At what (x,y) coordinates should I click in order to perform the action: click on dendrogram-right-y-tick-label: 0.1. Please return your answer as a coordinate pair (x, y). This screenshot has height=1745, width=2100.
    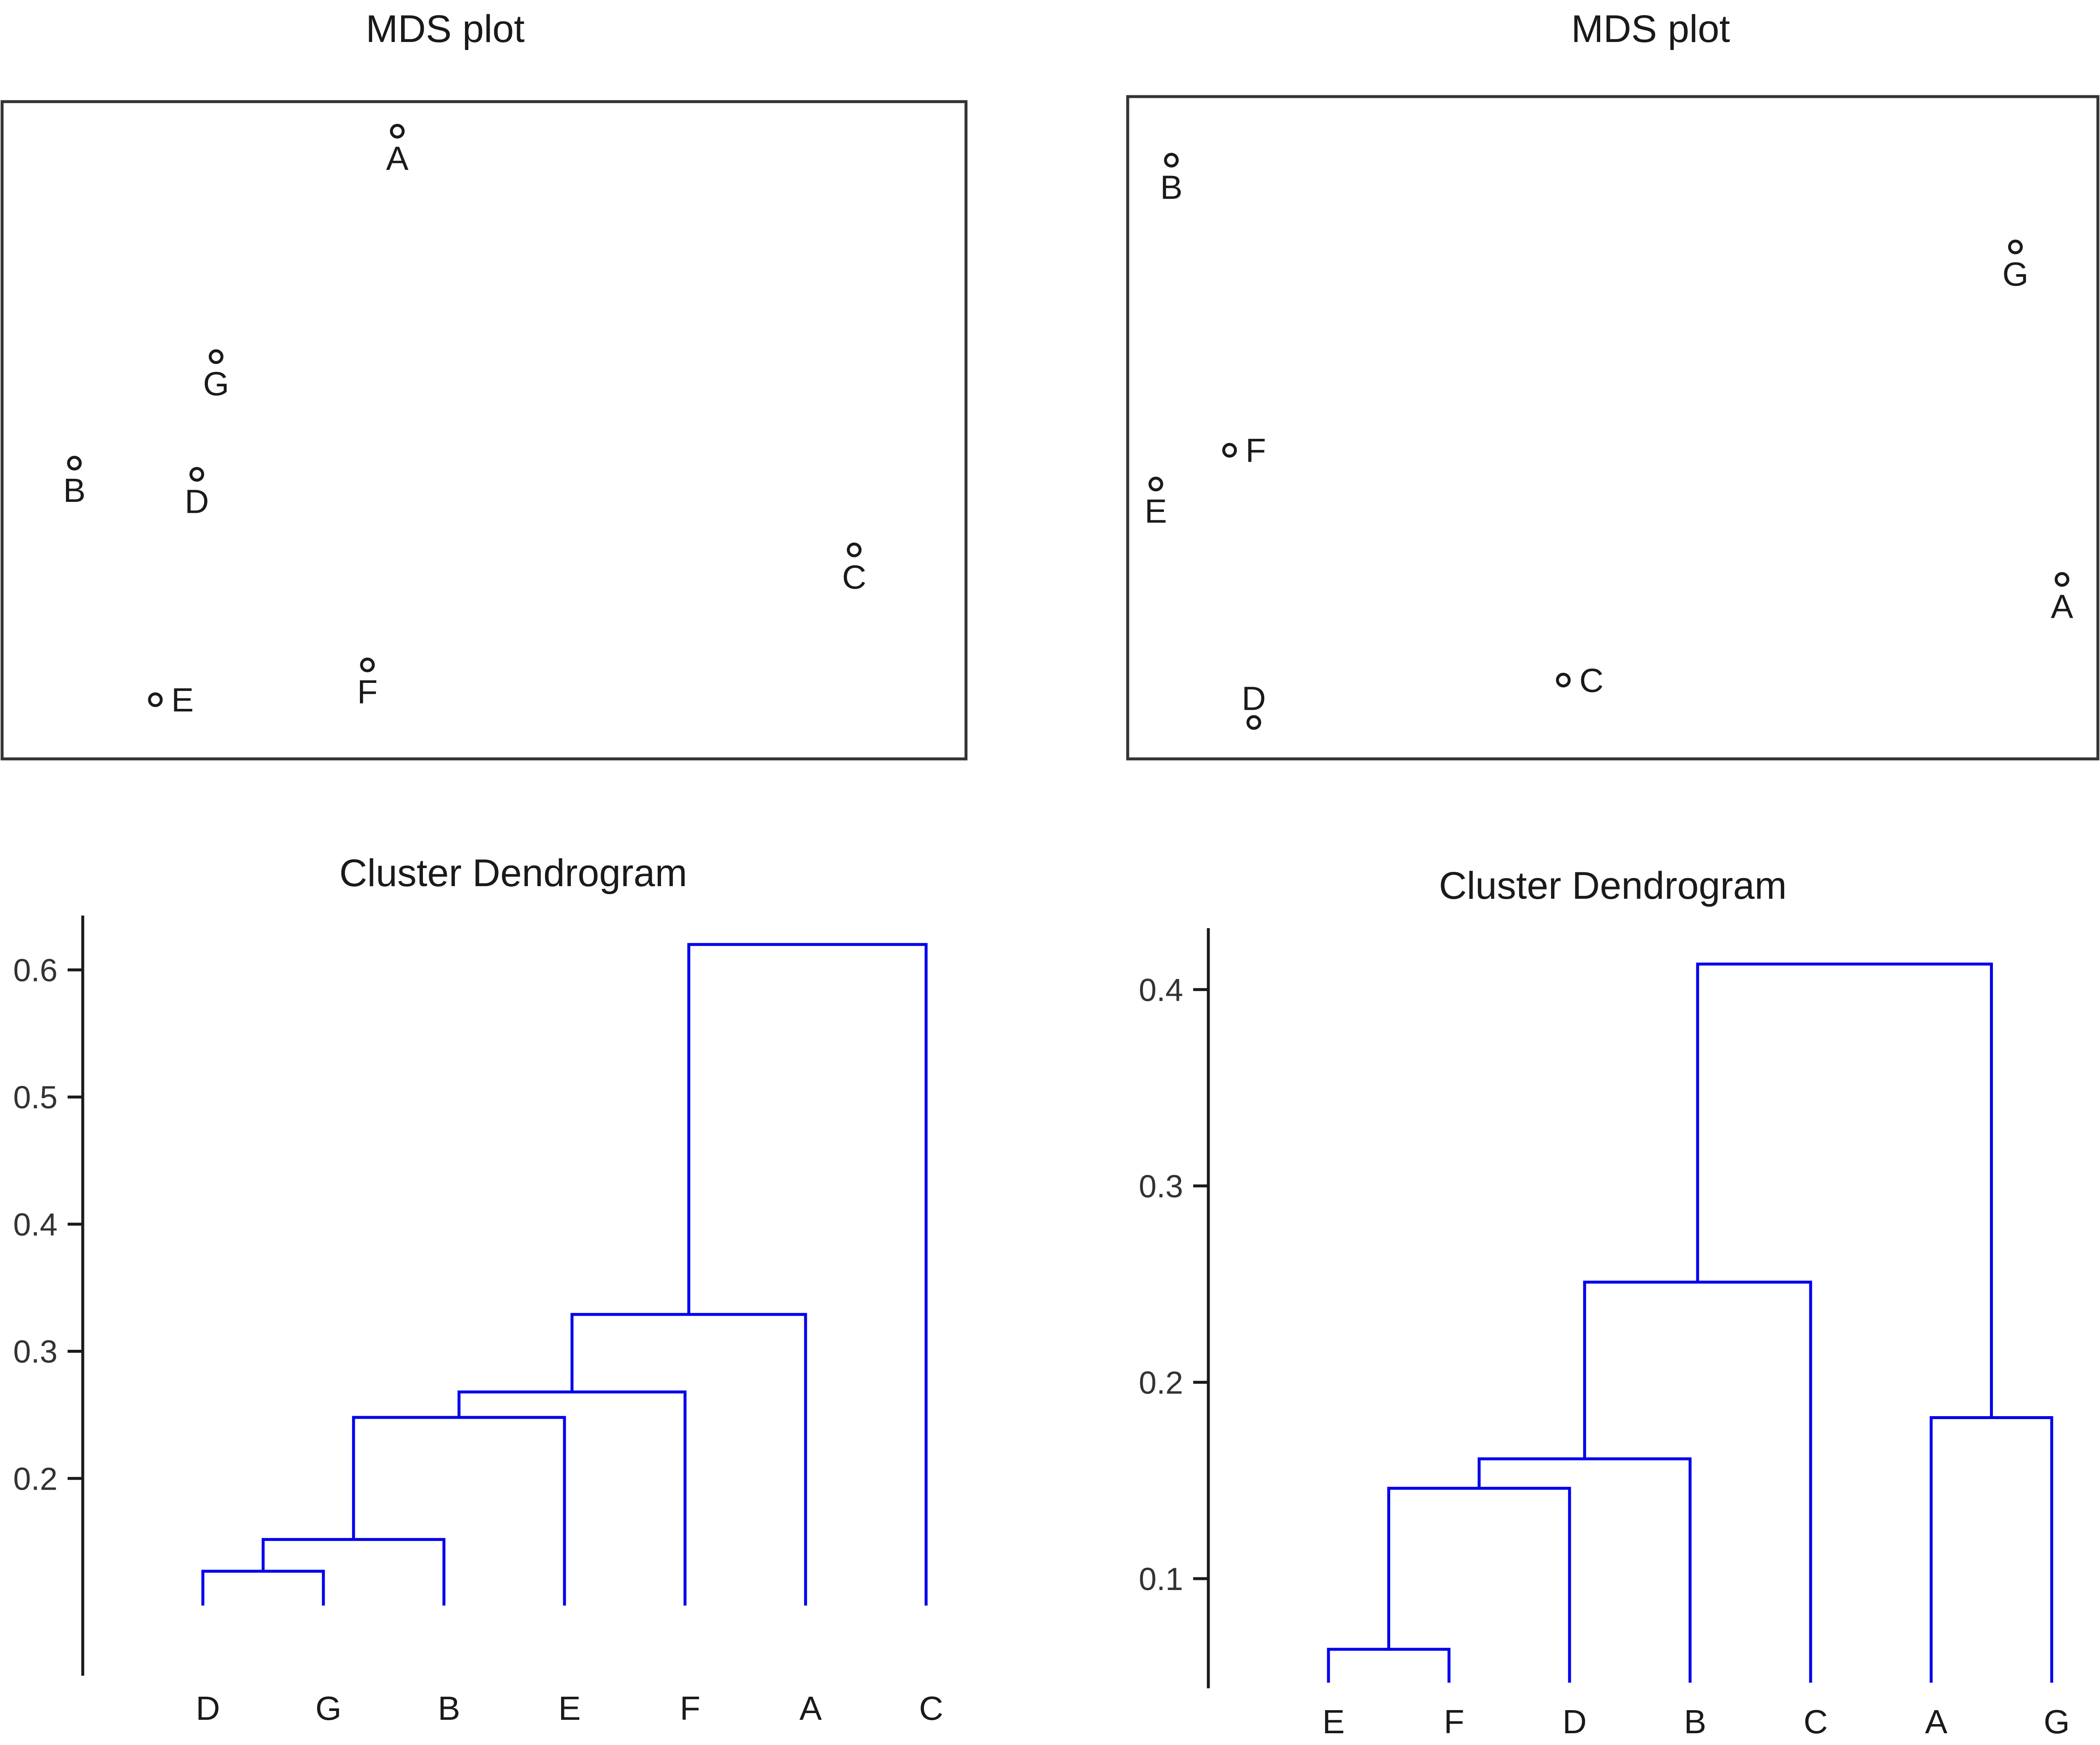
    Looking at the image, I should click on (1161, 1579).